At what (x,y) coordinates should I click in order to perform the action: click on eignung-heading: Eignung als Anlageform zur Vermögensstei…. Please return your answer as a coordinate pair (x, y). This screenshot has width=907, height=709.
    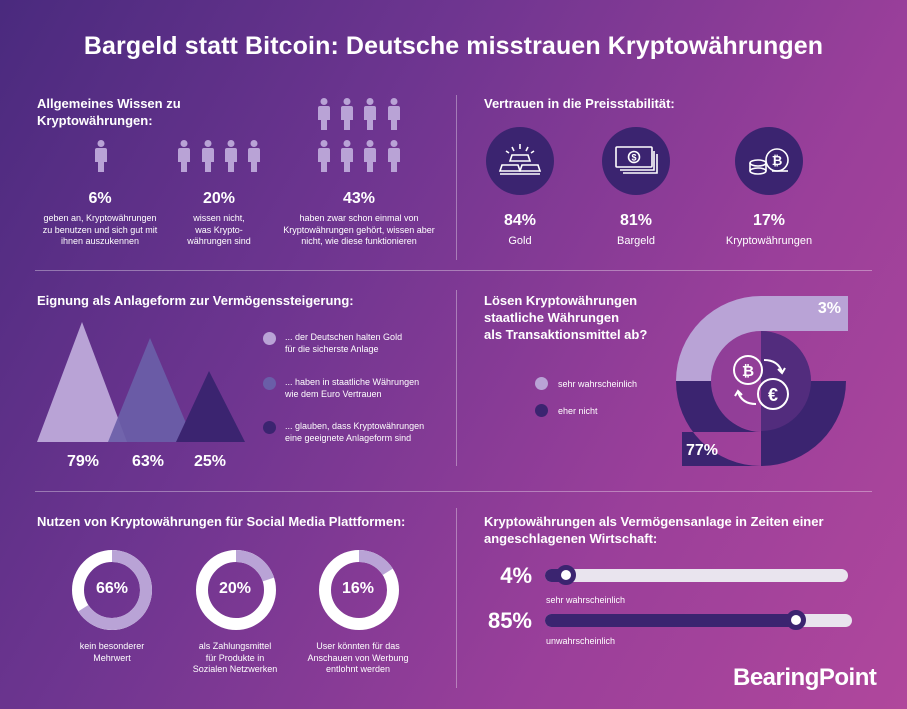
    Looking at the image, I should click on (195, 300).